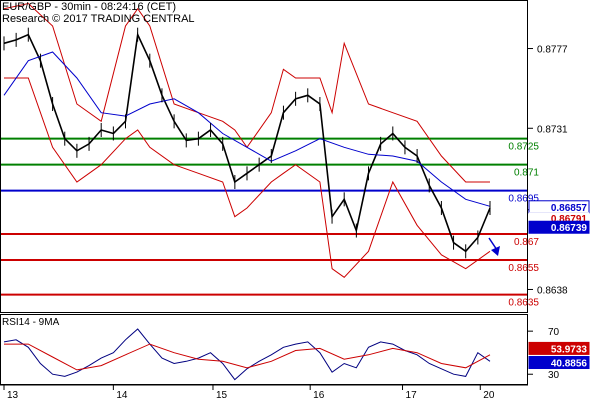 The width and height of the screenshot is (590, 400). I want to click on rsi-series-rsi14, so click(247, 354).